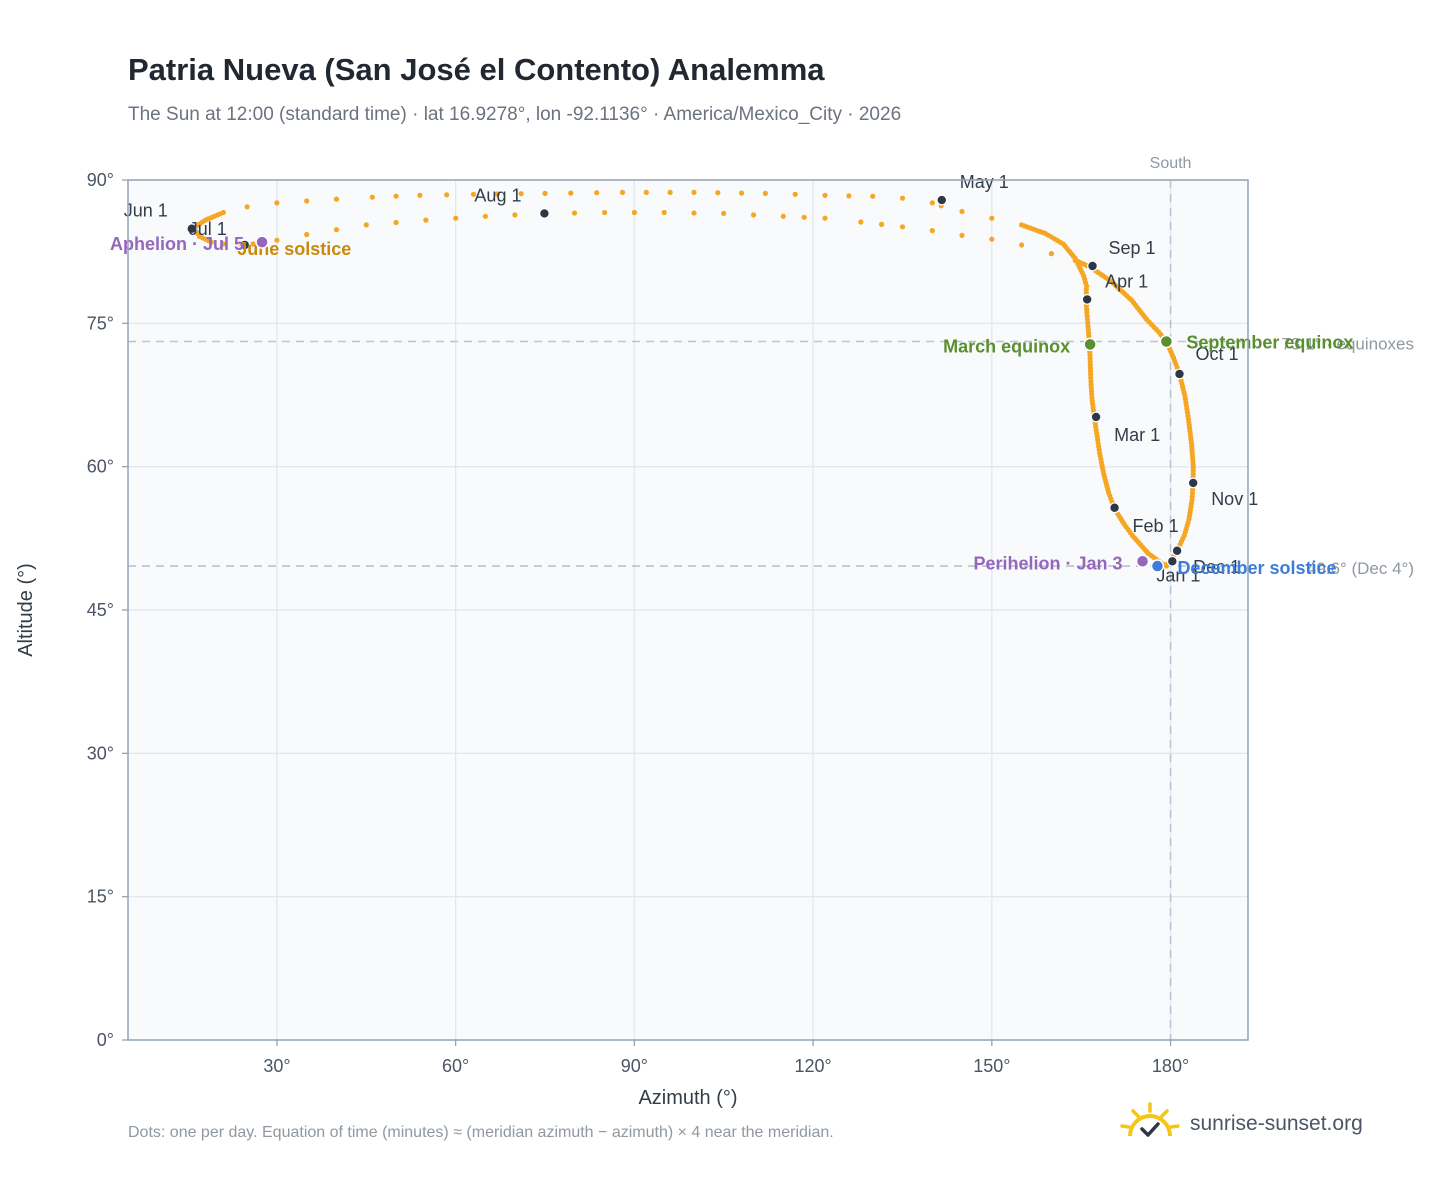  Describe the element at coordinates (276, 1066) in the screenshot. I see `x-tick-label: 30°` at that location.